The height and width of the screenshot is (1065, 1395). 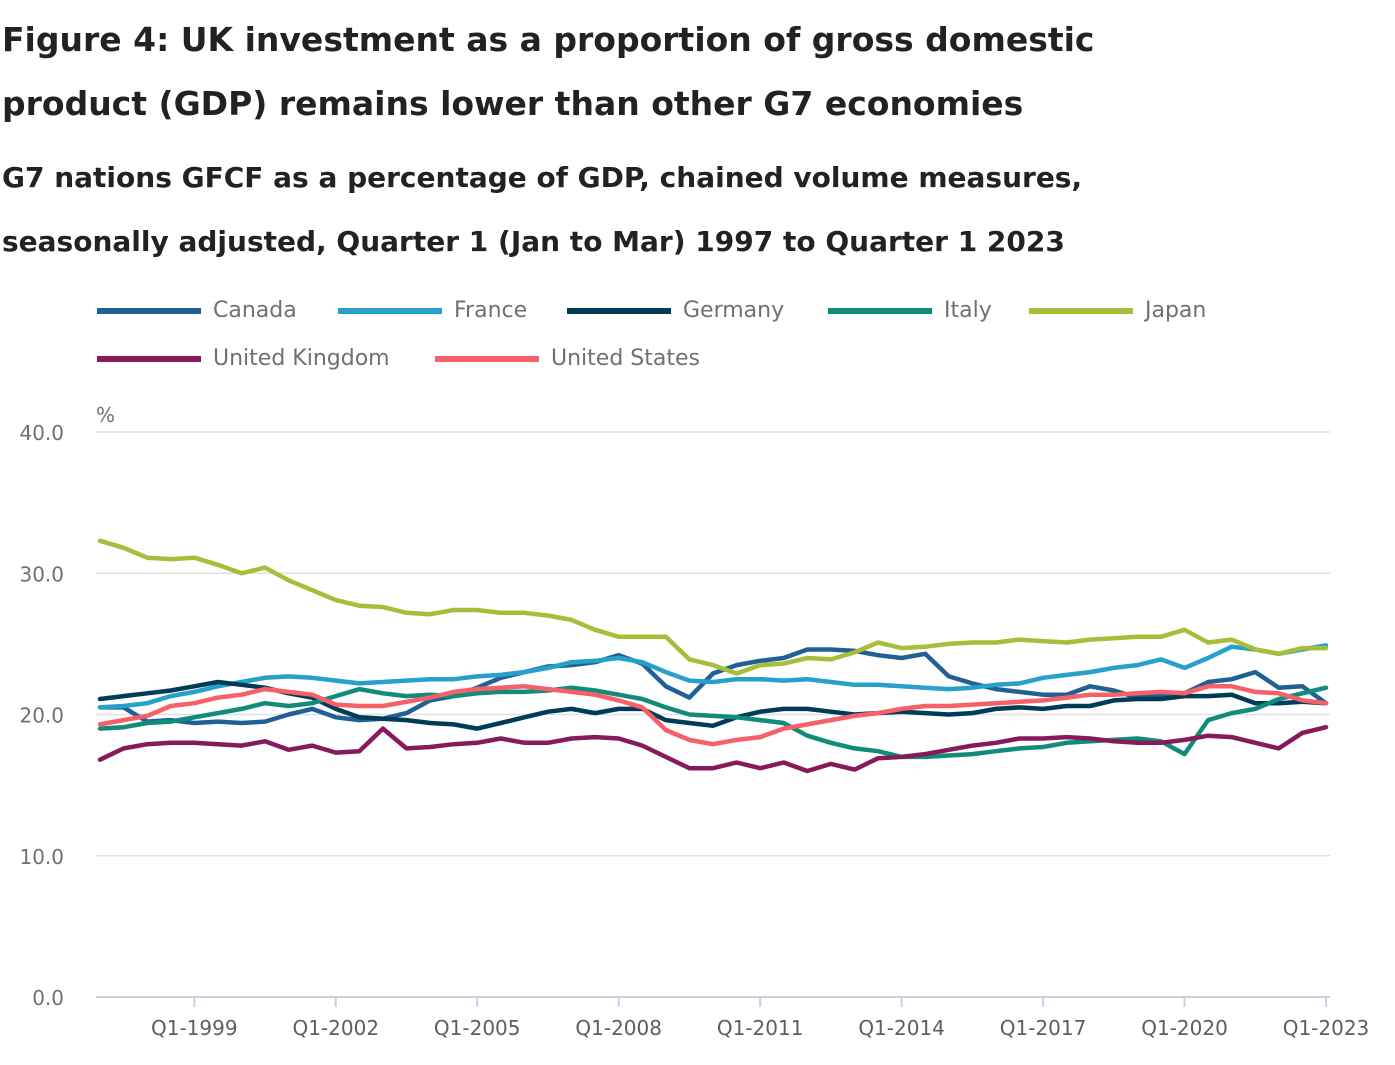 What do you see at coordinates (713, 749) in the screenshot?
I see `series-line-united-kingdom` at bounding box center [713, 749].